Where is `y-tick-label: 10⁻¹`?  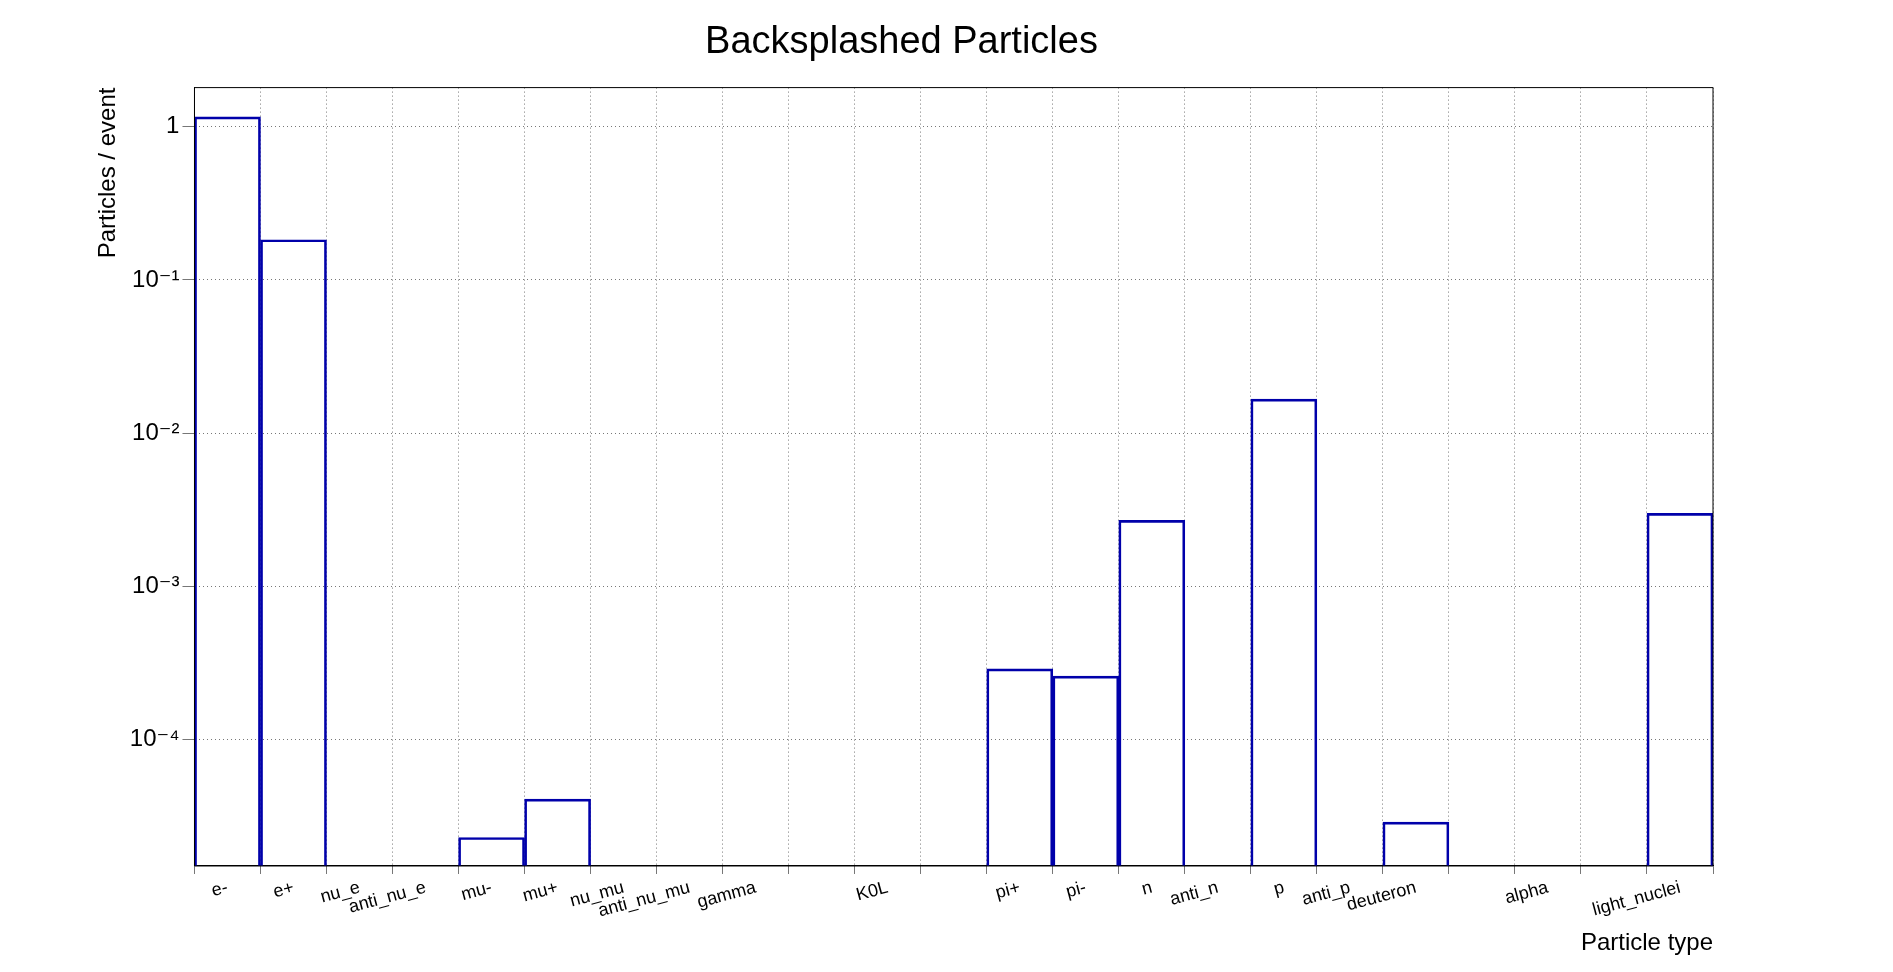 y-tick-label: 10⁻¹ is located at coordinates (156, 278).